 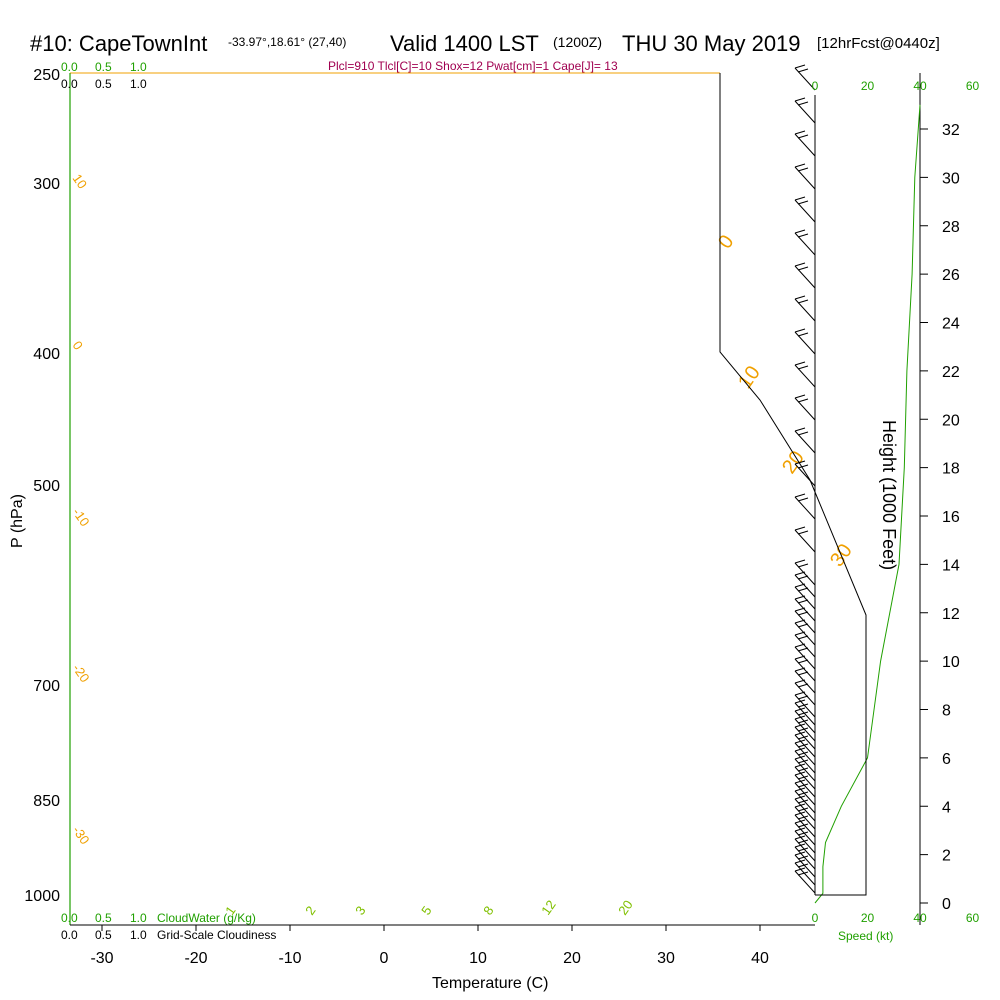 What do you see at coordinates (946, 711) in the screenshot?
I see `height-tick-label: 8` at bounding box center [946, 711].